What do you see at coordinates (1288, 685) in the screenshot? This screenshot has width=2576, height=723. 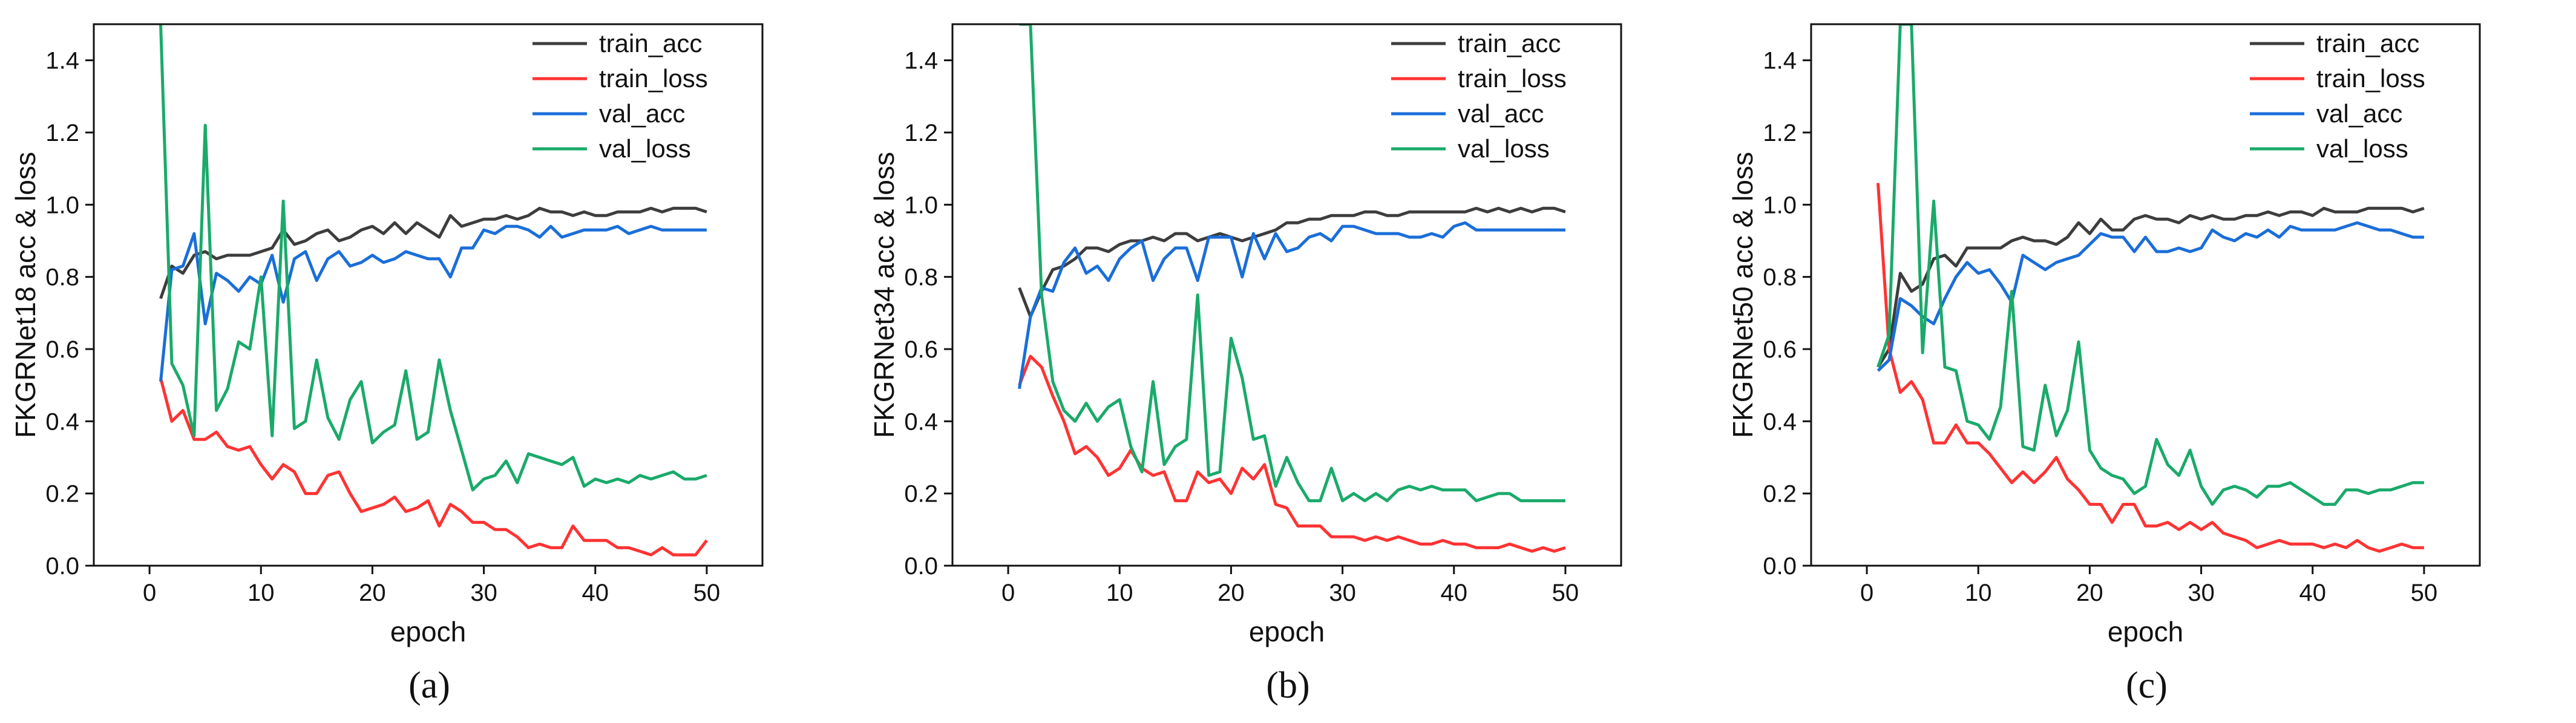 I see `caption-b: (b)` at bounding box center [1288, 685].